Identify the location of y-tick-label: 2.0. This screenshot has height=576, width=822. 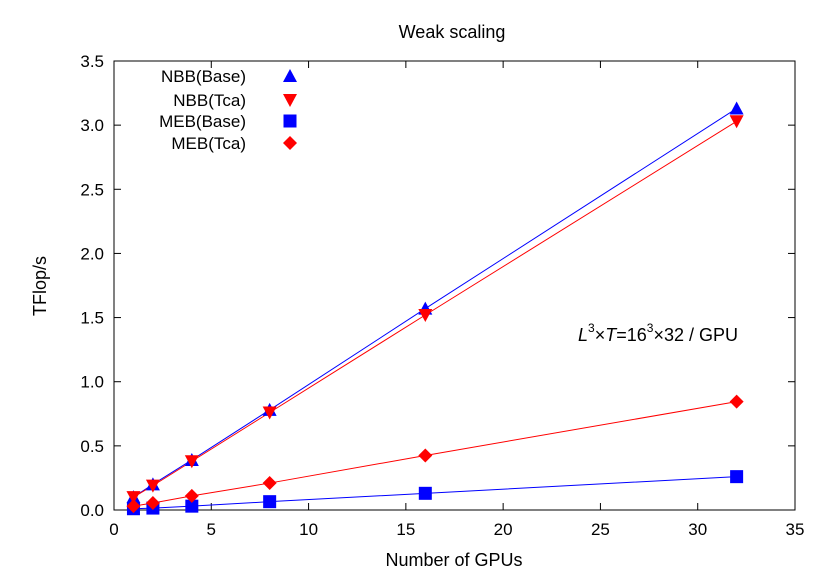
(92, 253).